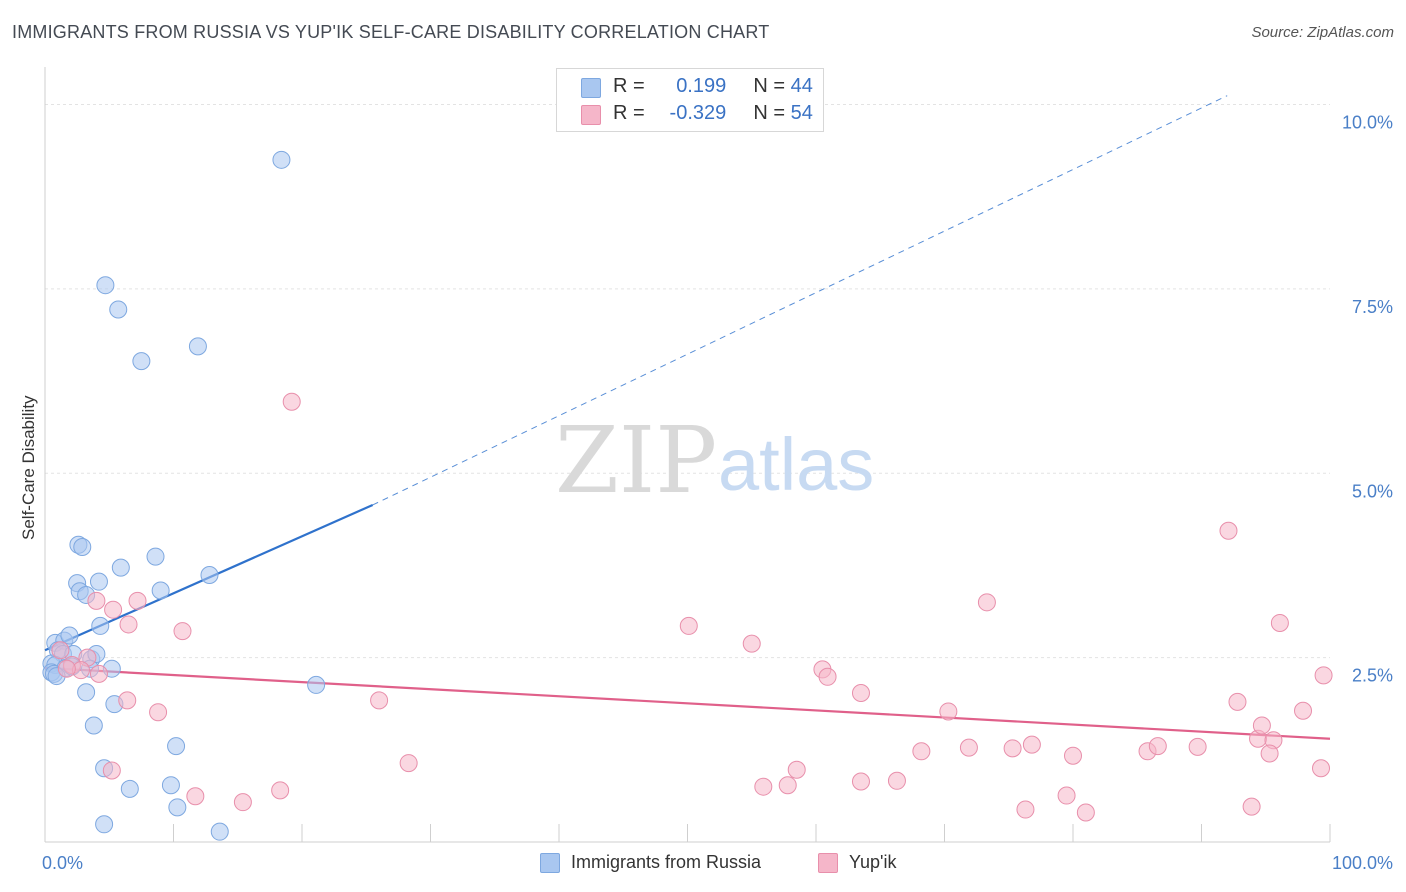 The image size is (1406, 892). I want to click on y-tick-label: 7.5%, so click(1372, 307).